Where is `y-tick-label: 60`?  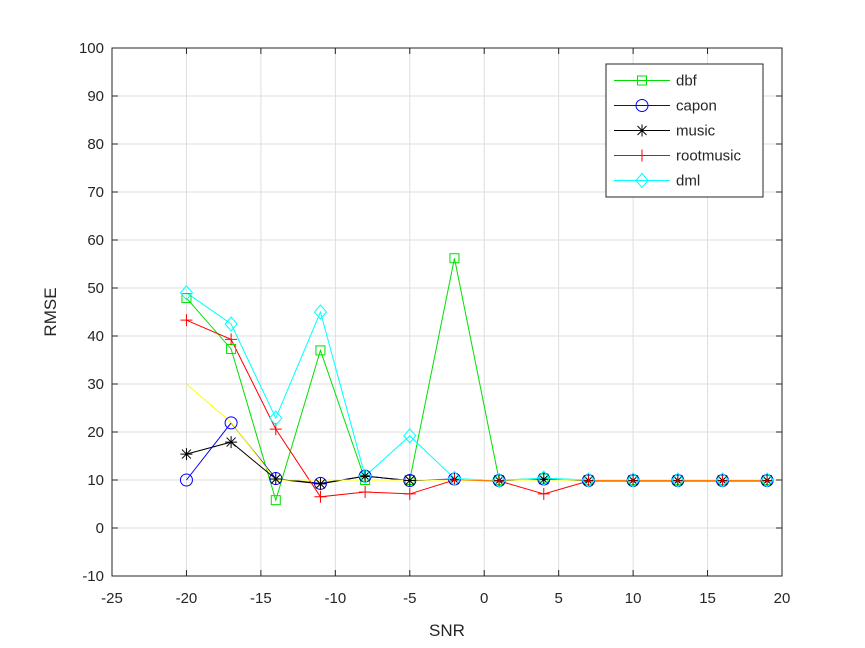
y-tick-label: 60 is located at coordinates (95, 240).